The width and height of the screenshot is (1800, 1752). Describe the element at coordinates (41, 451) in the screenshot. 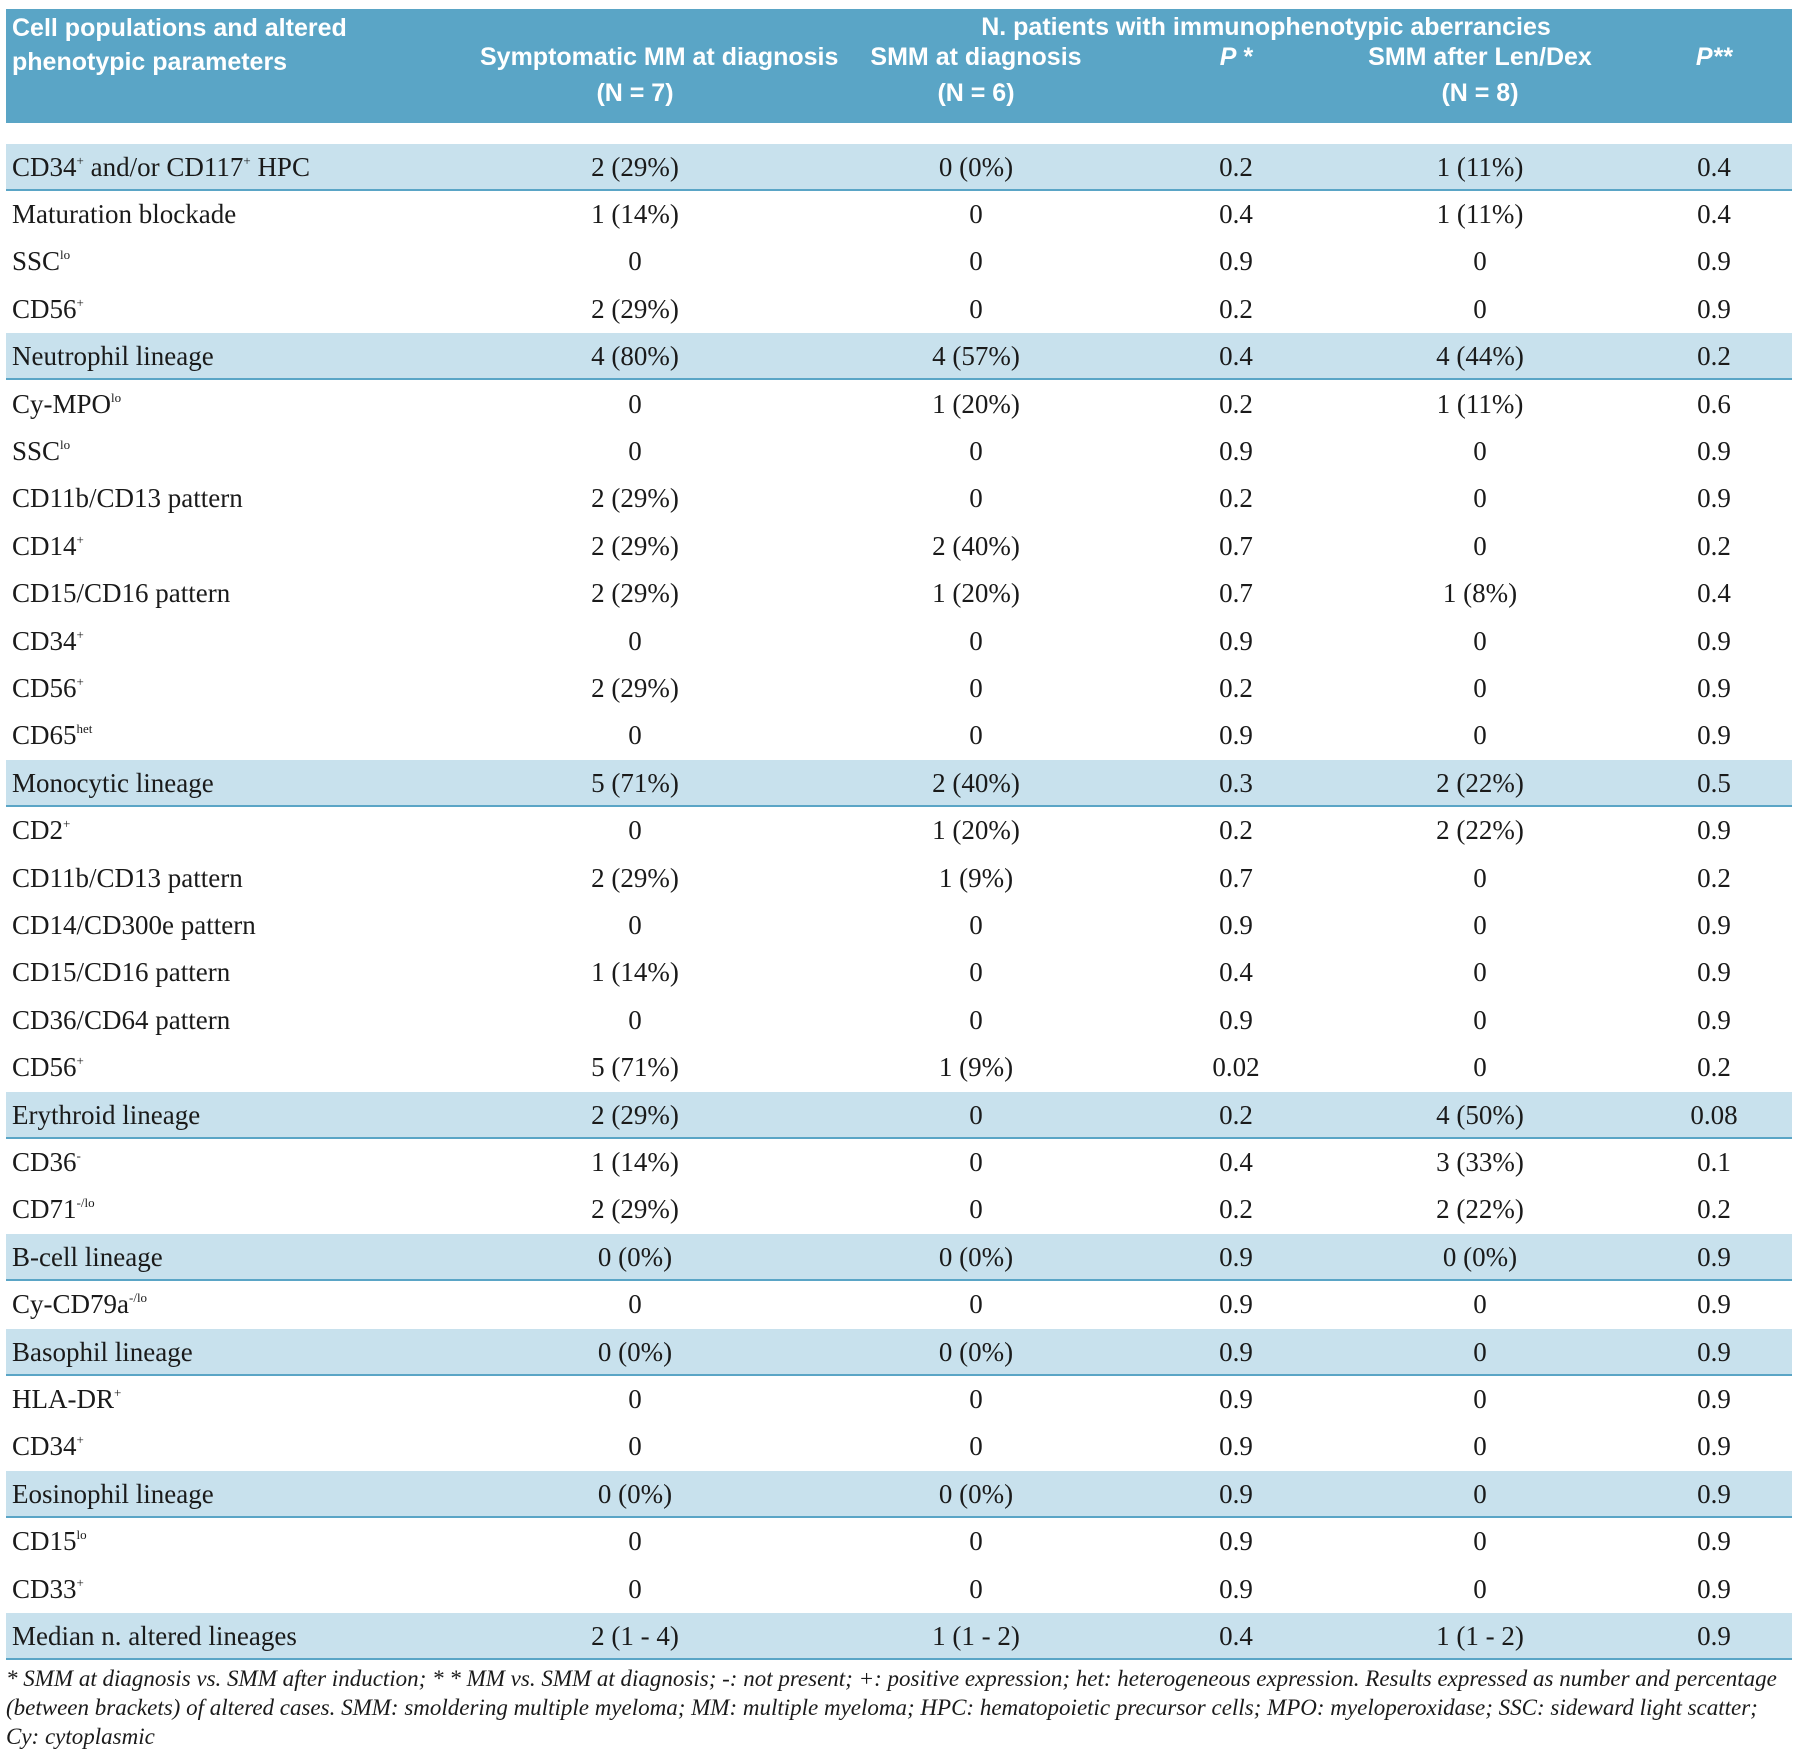

I see `row-label: SSClo` at that location.